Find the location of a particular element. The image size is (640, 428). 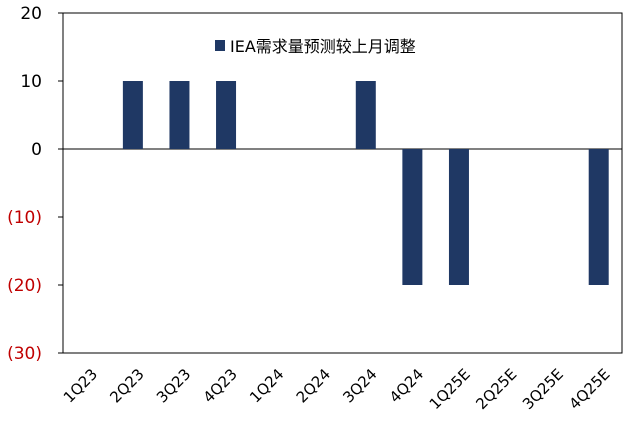

x-category-label: 1Q23 is located at coordinates (80, 385).